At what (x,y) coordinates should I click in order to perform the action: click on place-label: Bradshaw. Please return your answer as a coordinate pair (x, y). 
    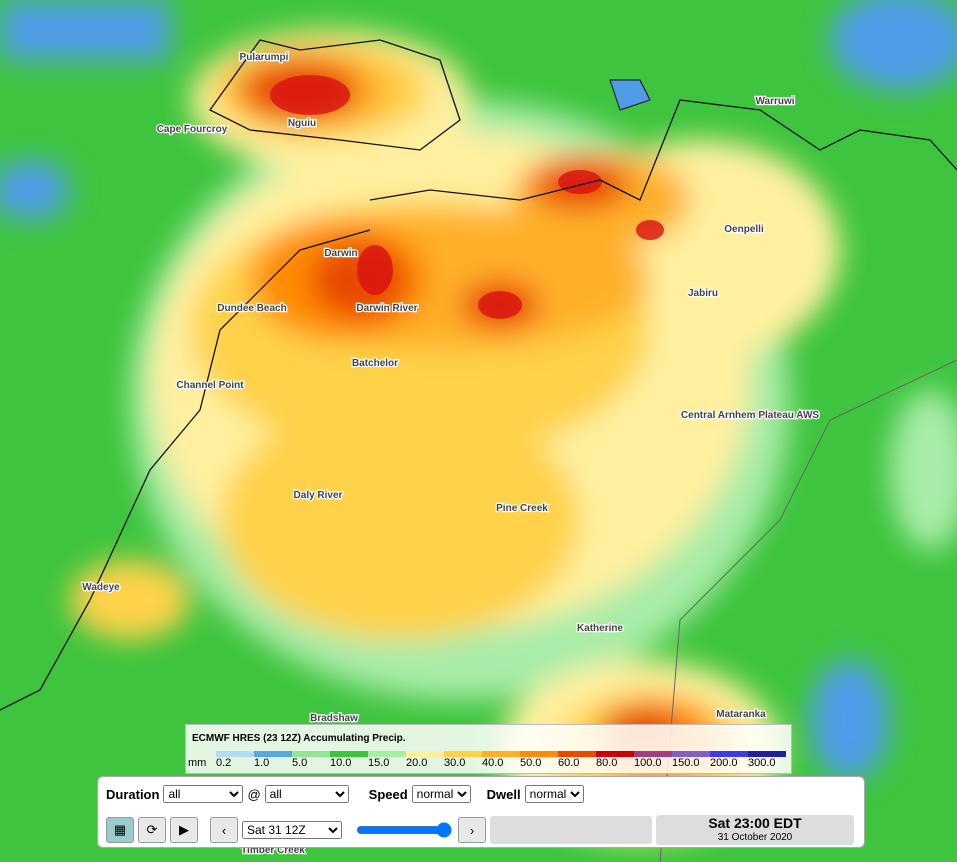
    Looking at the image, I should click on (334, 718).